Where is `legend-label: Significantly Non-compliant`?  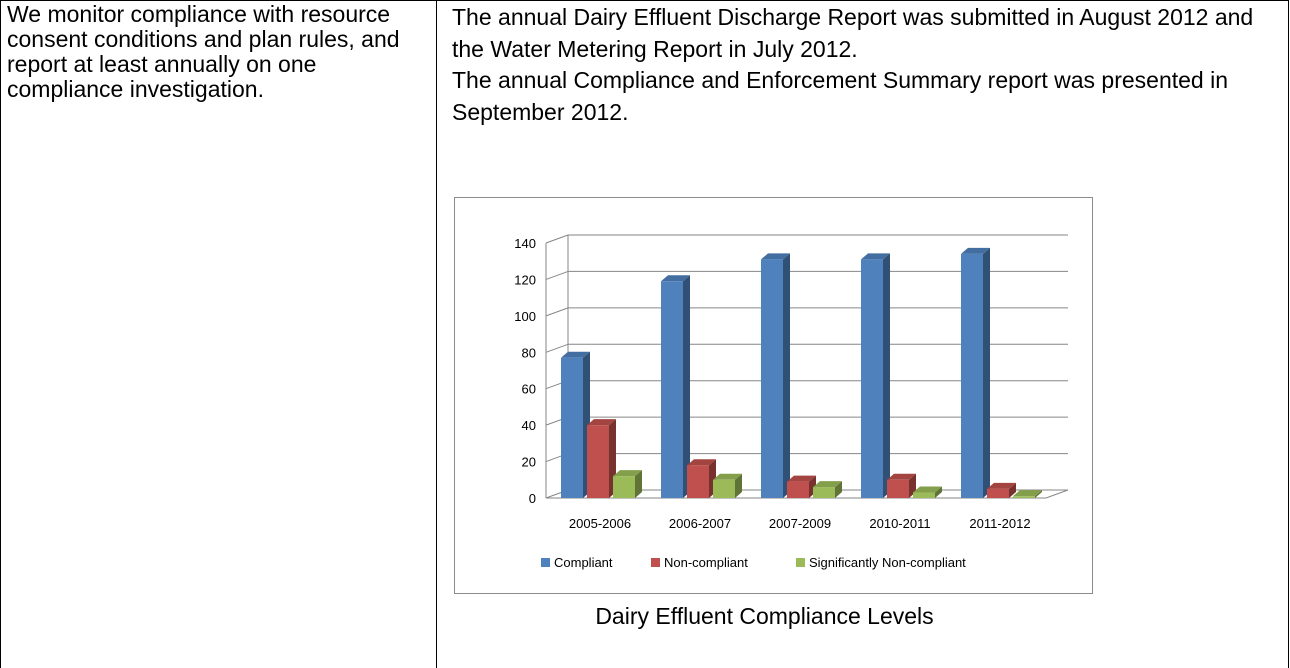 legend-label: Significantly Non-compliant is located at coordinates (887, 562).